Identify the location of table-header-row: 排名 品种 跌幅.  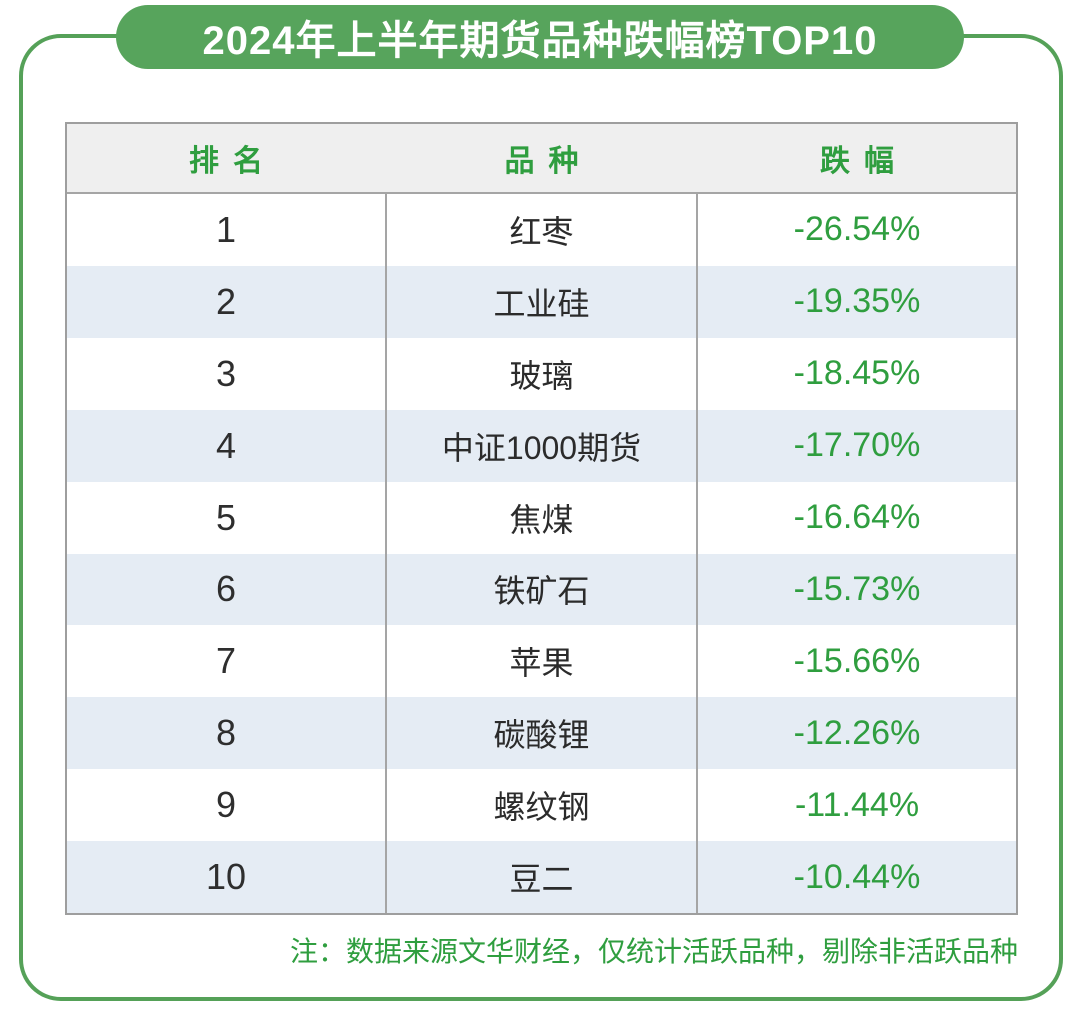
(541, 159).